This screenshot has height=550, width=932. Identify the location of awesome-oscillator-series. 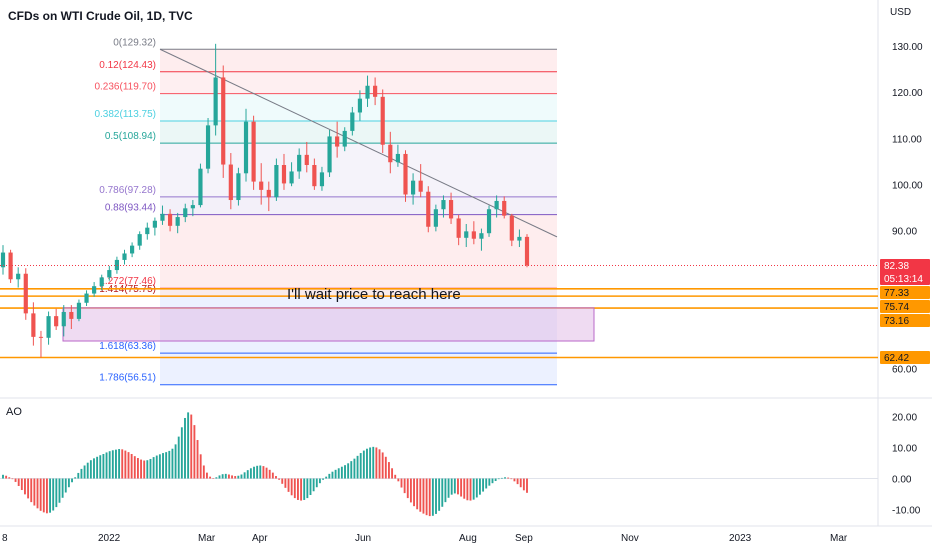
(265, 464).